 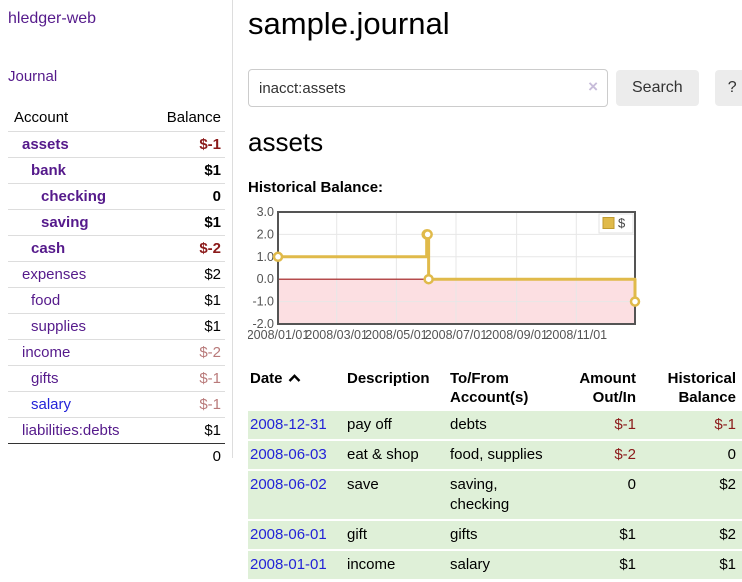 What do you see at coordinates (598, 535) in the screenshot?
I see `register-amount: $1` at bounding box center [598, 535].